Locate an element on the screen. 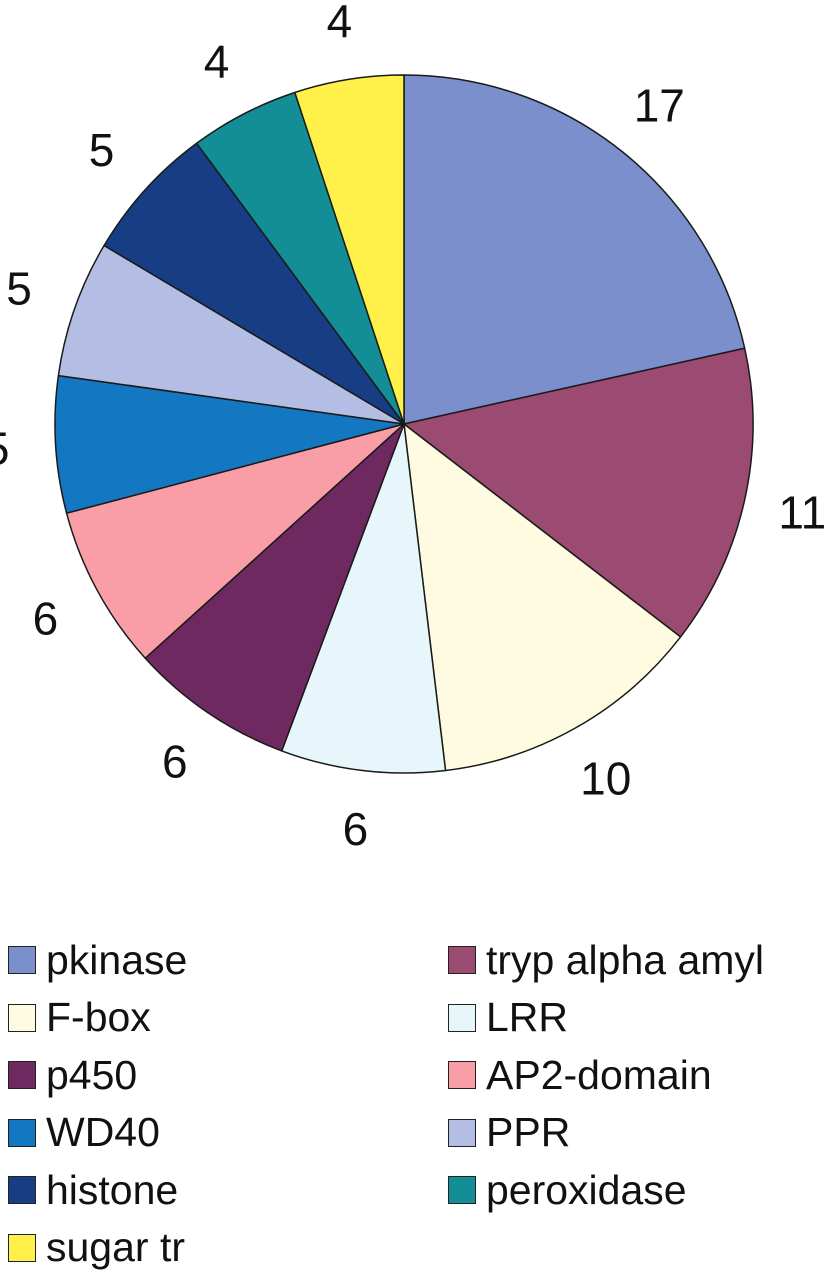 The width and height of the screenshot is (827, 1280). pie-slice-tryp-alpha-amyl is located at coordinates (578, 492).